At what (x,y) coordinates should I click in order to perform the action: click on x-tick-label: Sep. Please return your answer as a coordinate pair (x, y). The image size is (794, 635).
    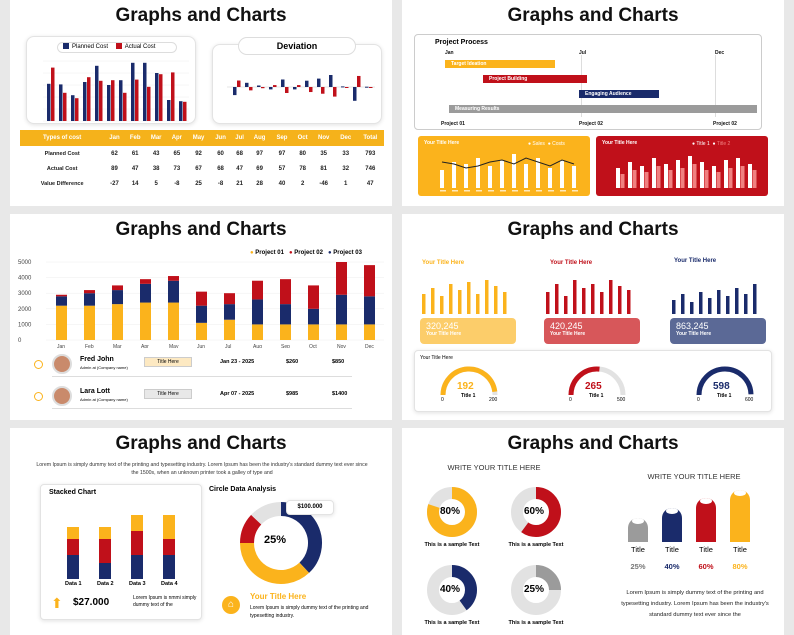
    Looking at the image, I should click on (285, 346).